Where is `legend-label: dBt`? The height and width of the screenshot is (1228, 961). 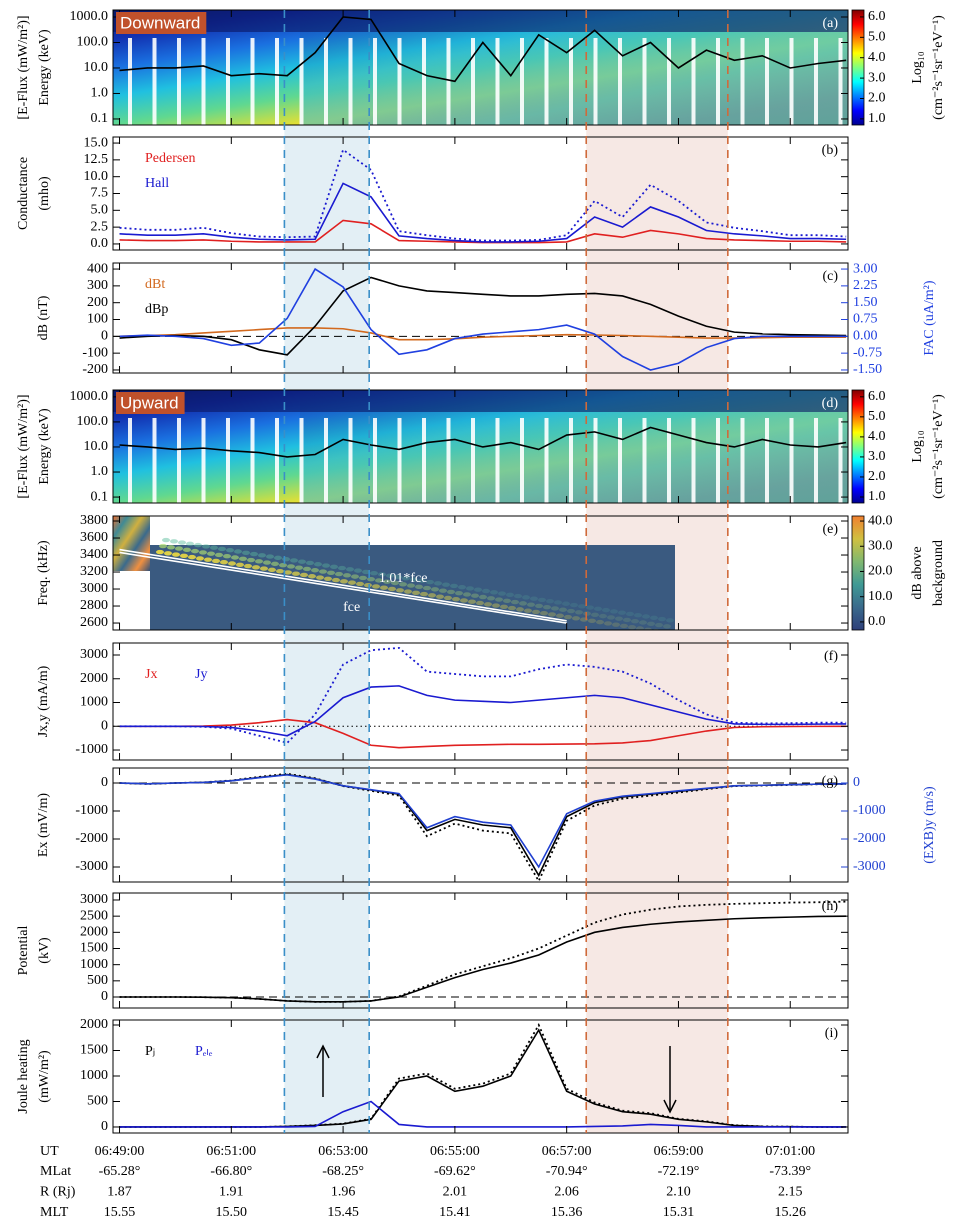
legend-label: dBt is located at coordinates (155, 284).